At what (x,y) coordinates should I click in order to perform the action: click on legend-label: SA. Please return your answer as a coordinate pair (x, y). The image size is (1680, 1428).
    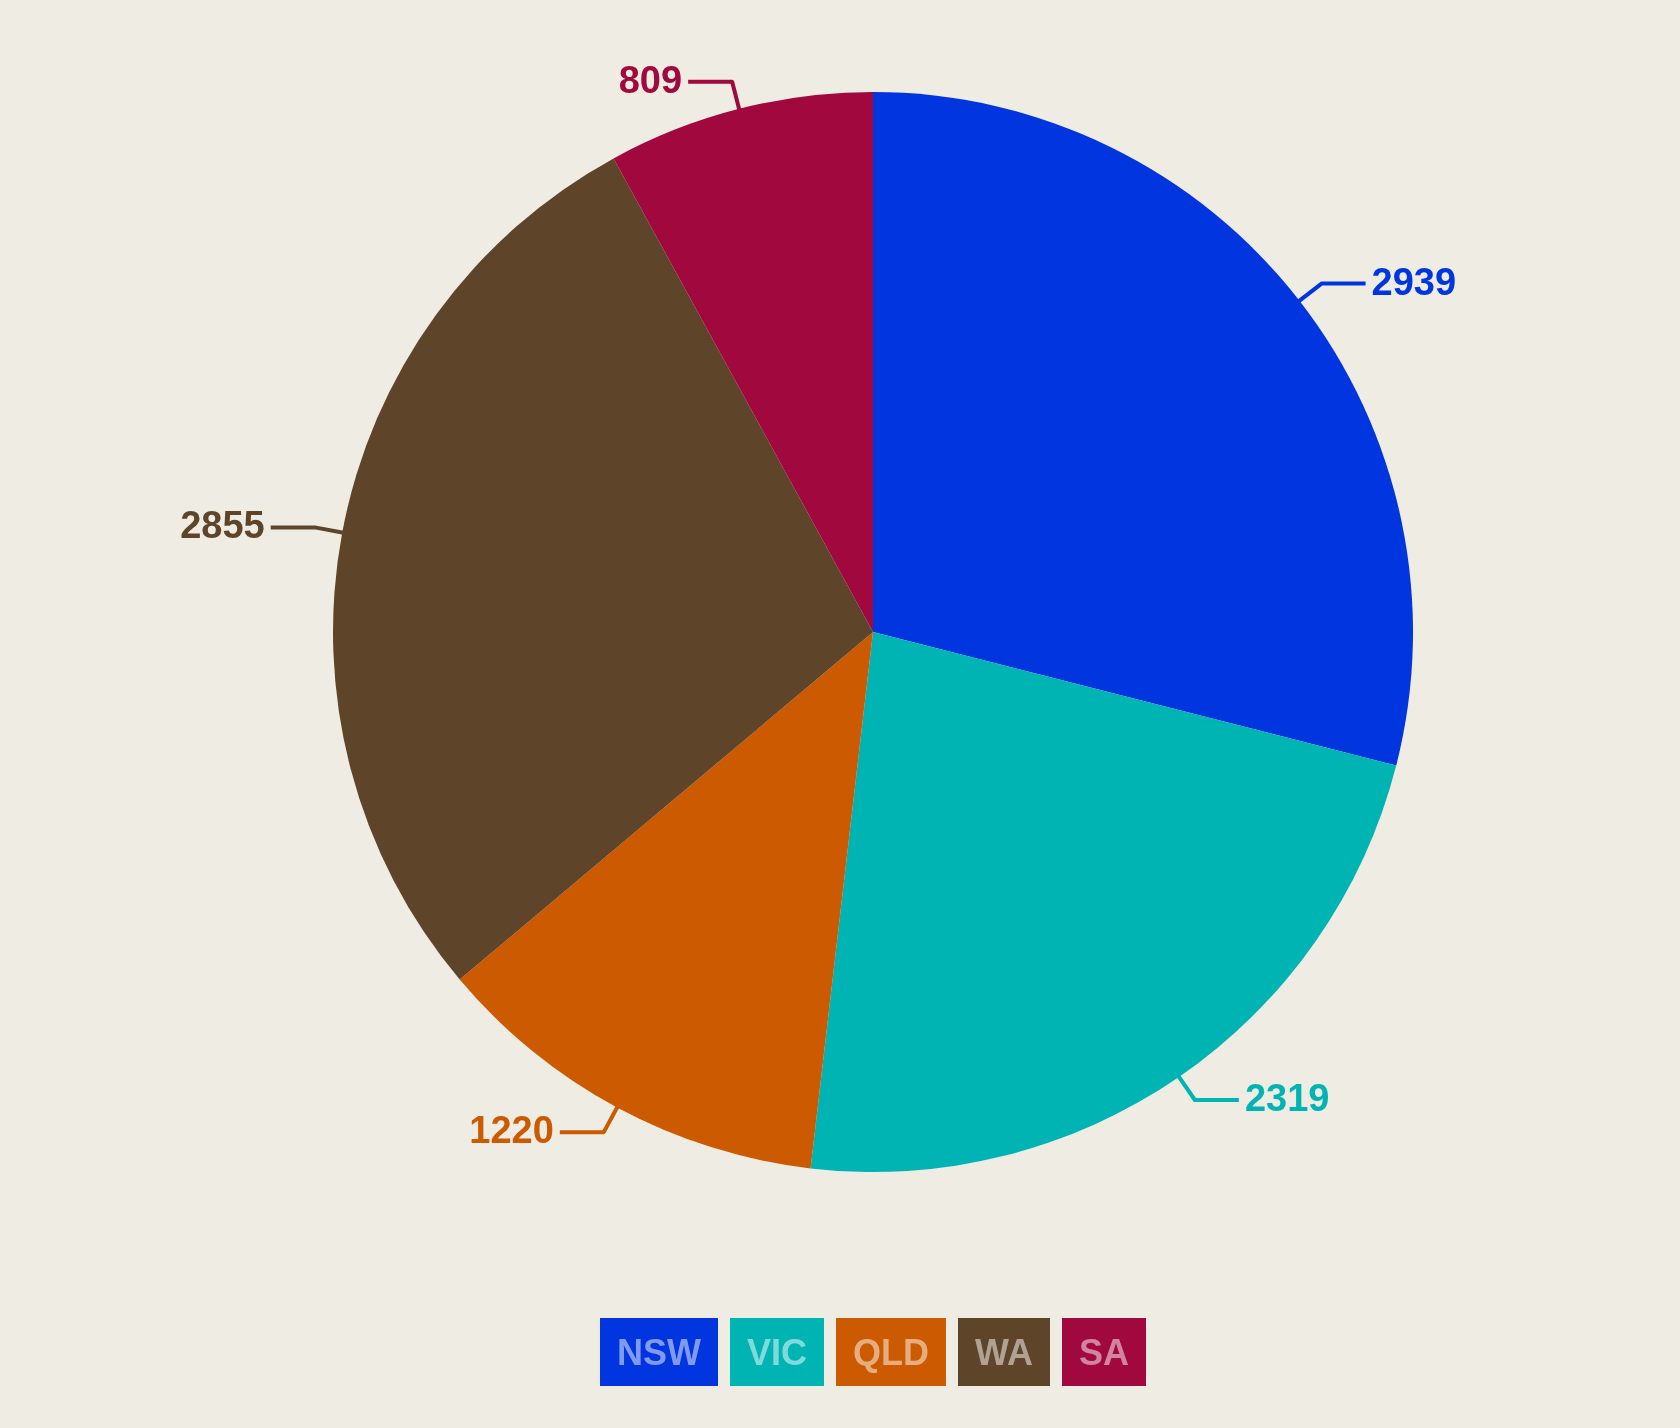
    Looking at the image, I should click on (1103, 1352).